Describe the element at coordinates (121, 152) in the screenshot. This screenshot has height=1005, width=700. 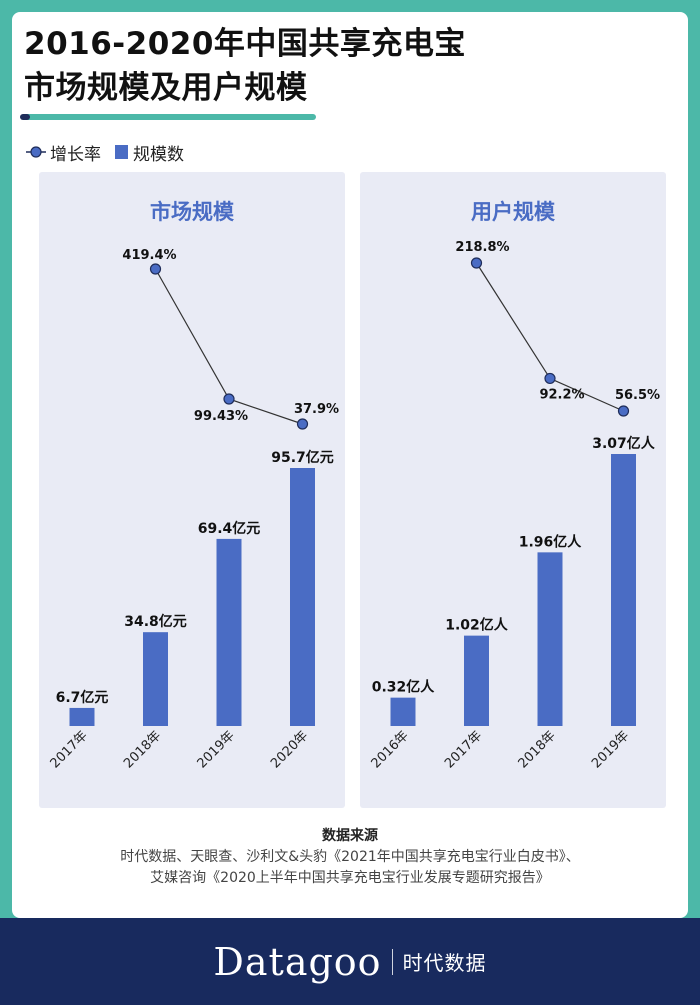
I see `bar-marker-icon` at that location.